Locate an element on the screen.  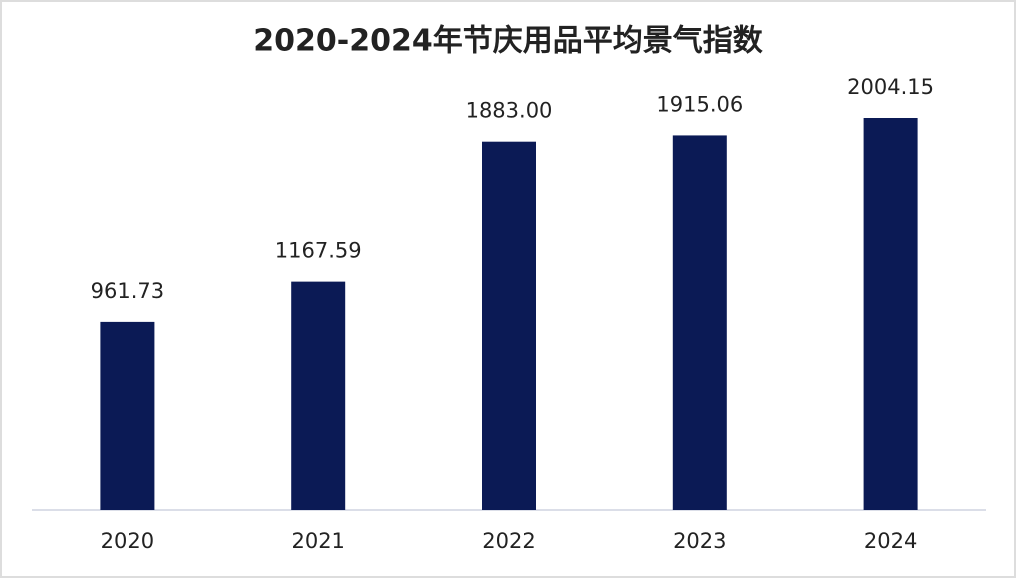
x-tick-label: 2021 is located at coordinates (317, 541).